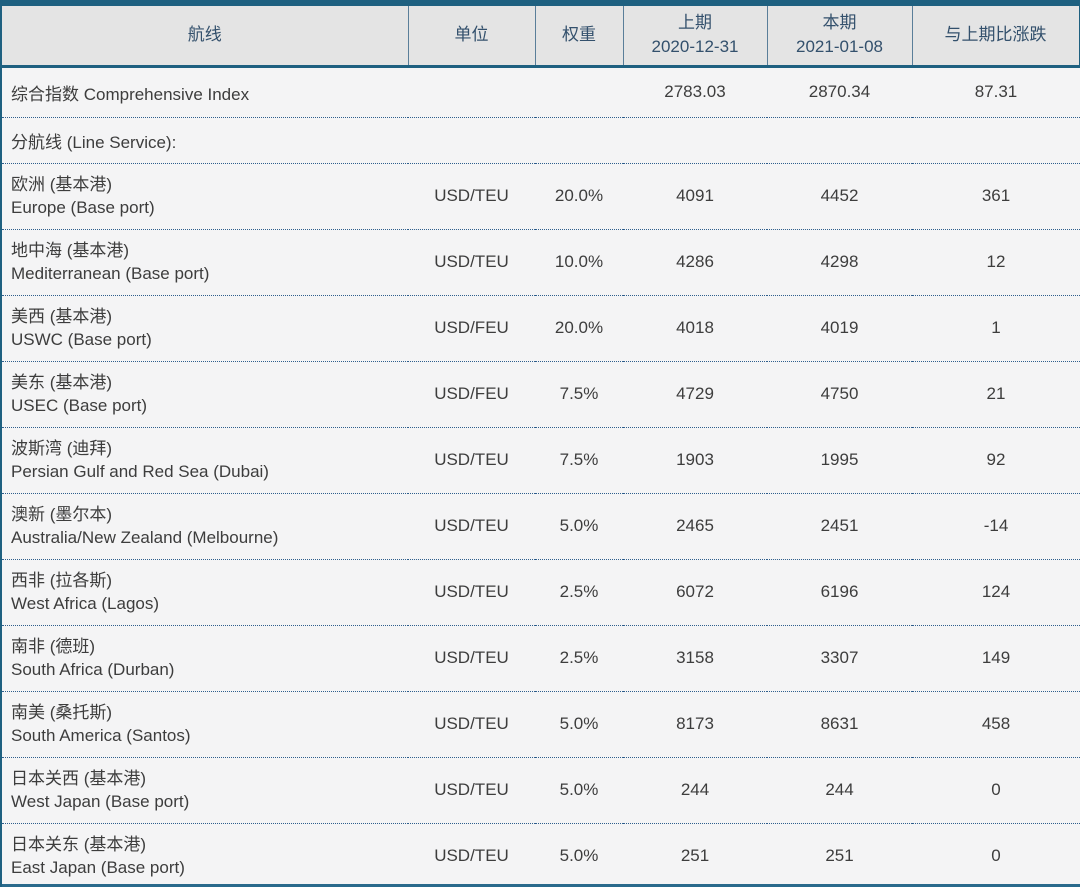 The height and width of the screenshot is (887, 1080). Describe the element at coordinates (579, 261) in the screenshot. I see `route-weight-cell: 10.0%` at that location.